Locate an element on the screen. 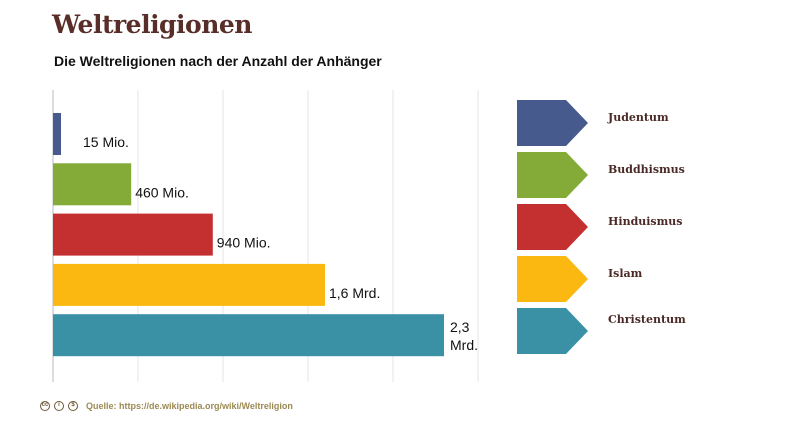 The width and height of the screenshot is (800, 440). cc-icon: cc is located at coordinates (45, 406).